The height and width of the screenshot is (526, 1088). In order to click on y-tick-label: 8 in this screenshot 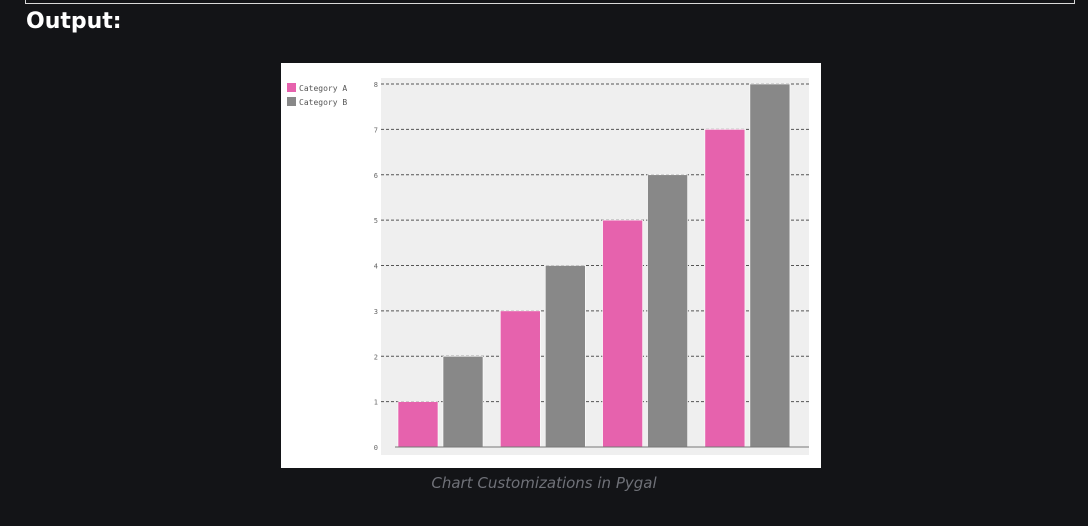, I will do `click(376, 85)`.